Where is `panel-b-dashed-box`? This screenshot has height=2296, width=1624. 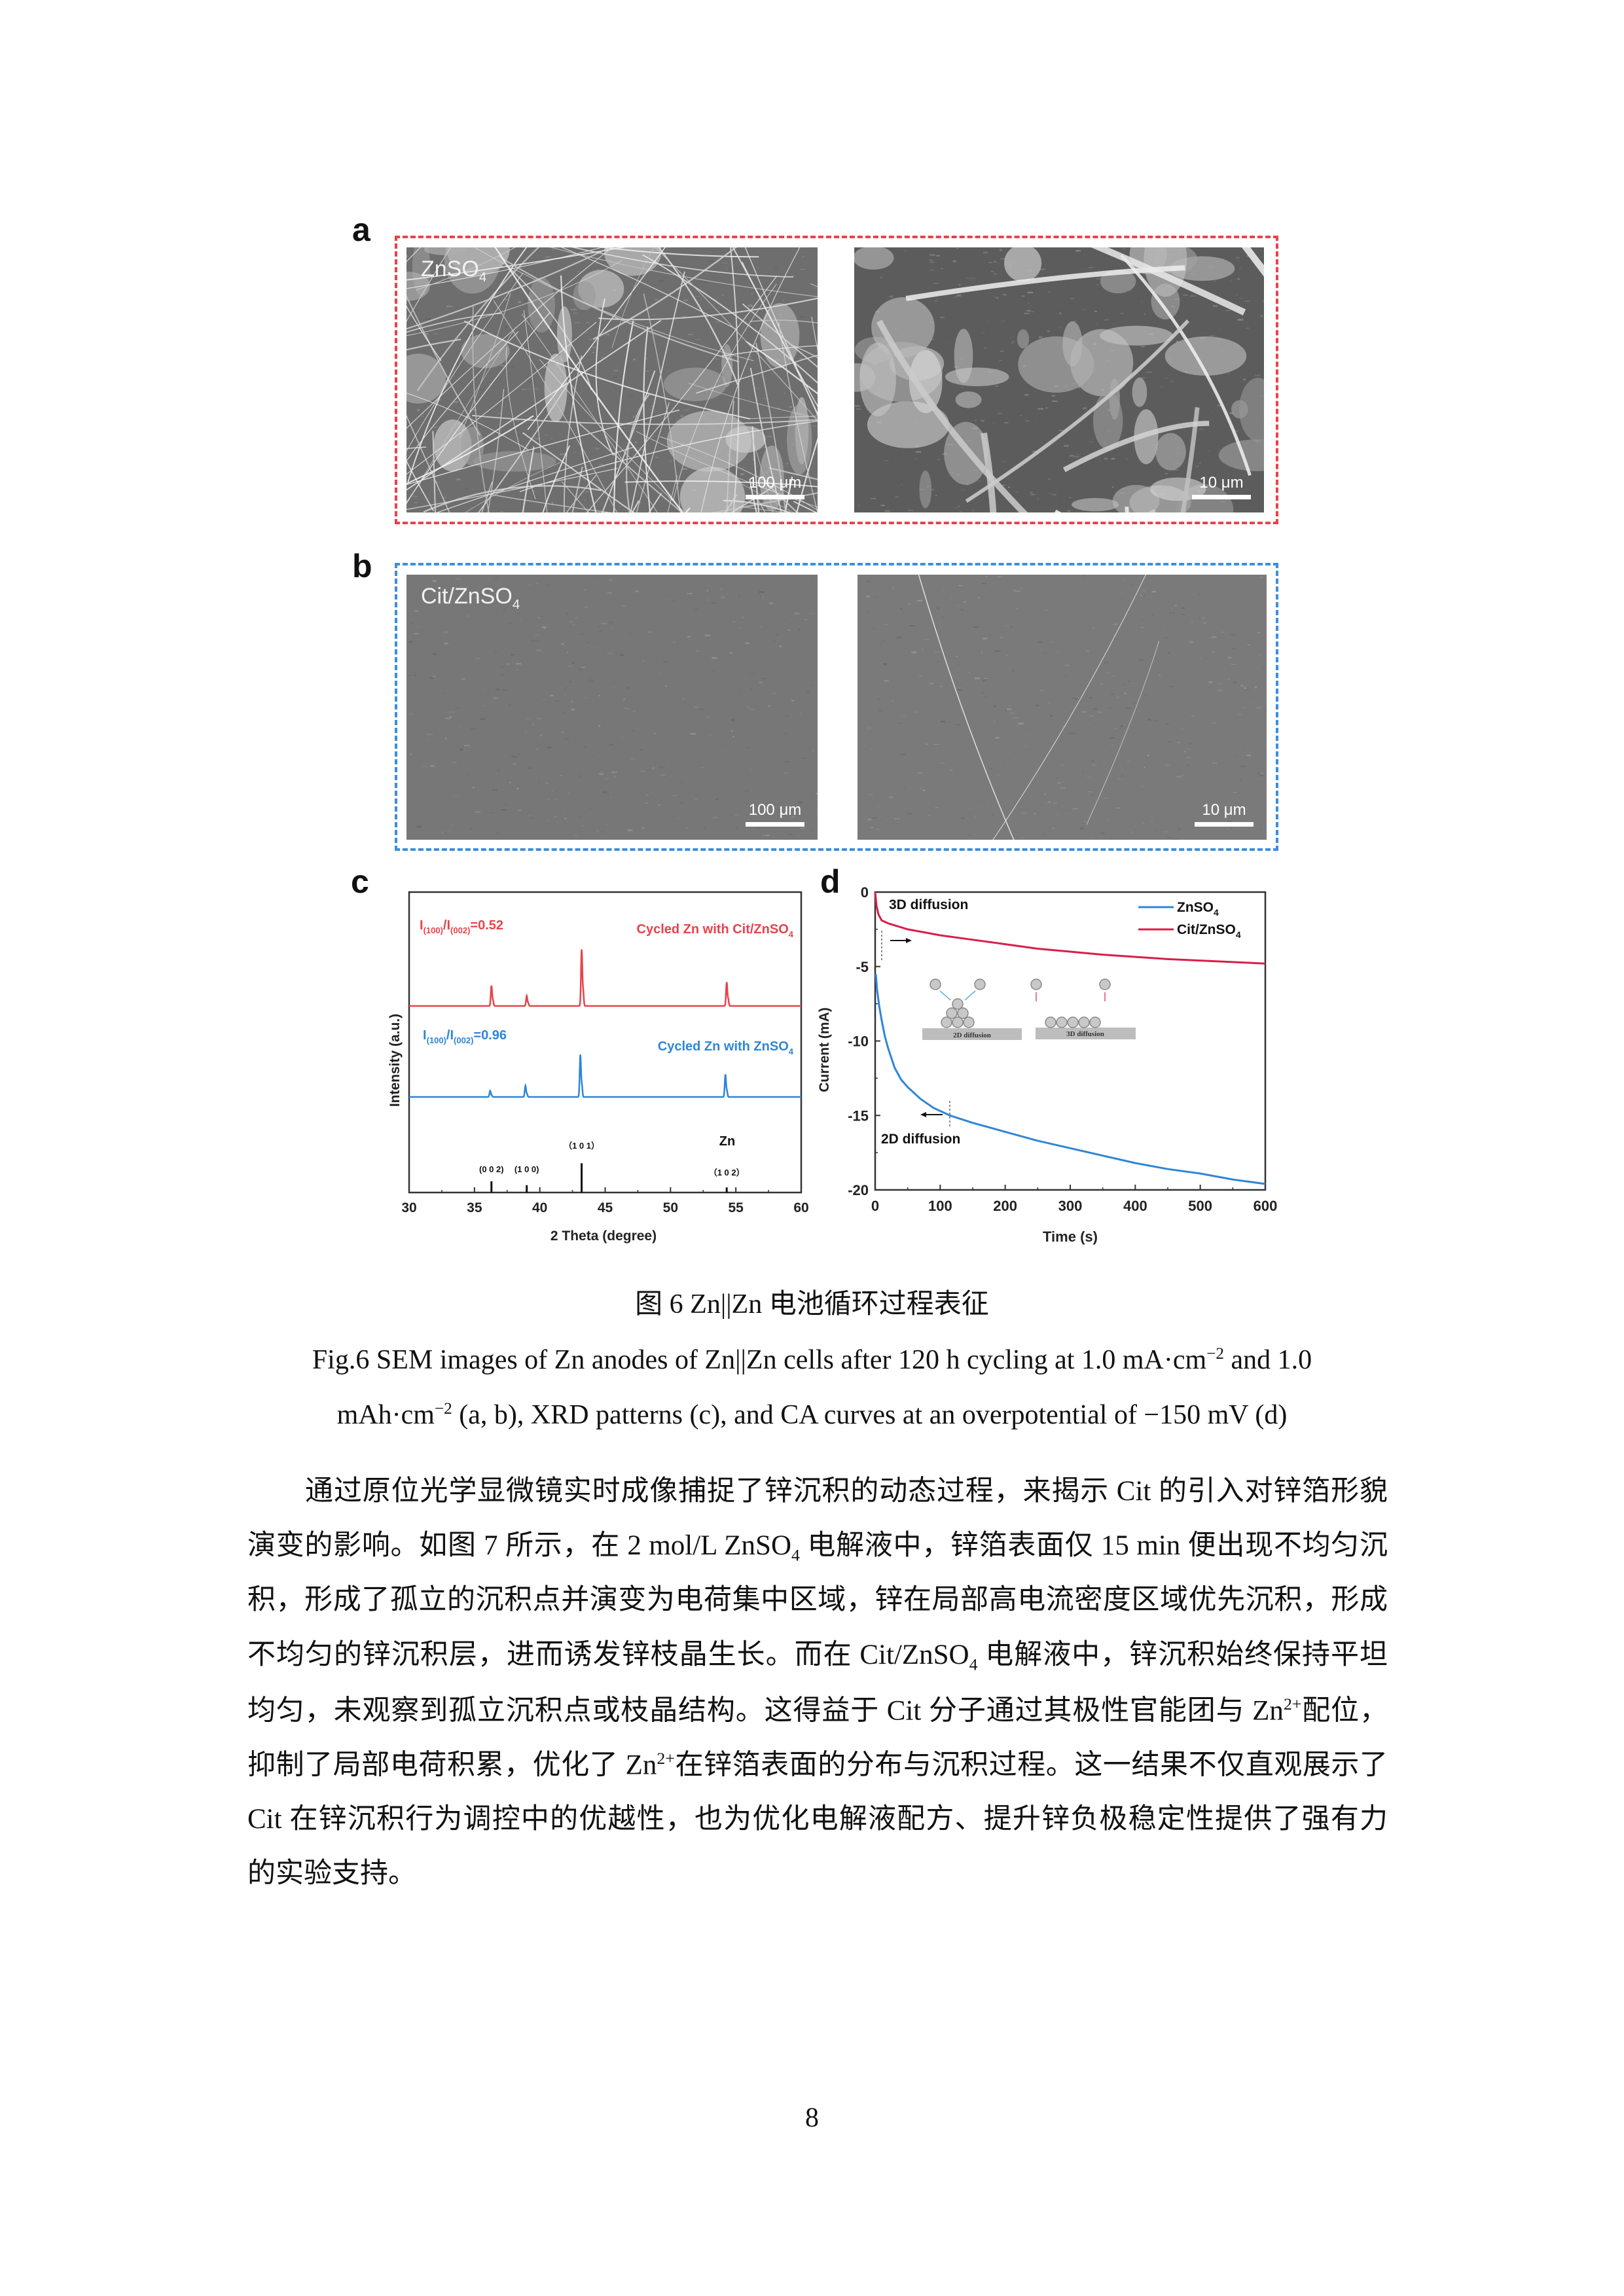
panel-b-dashed-box is located at coordinates (836, 707).